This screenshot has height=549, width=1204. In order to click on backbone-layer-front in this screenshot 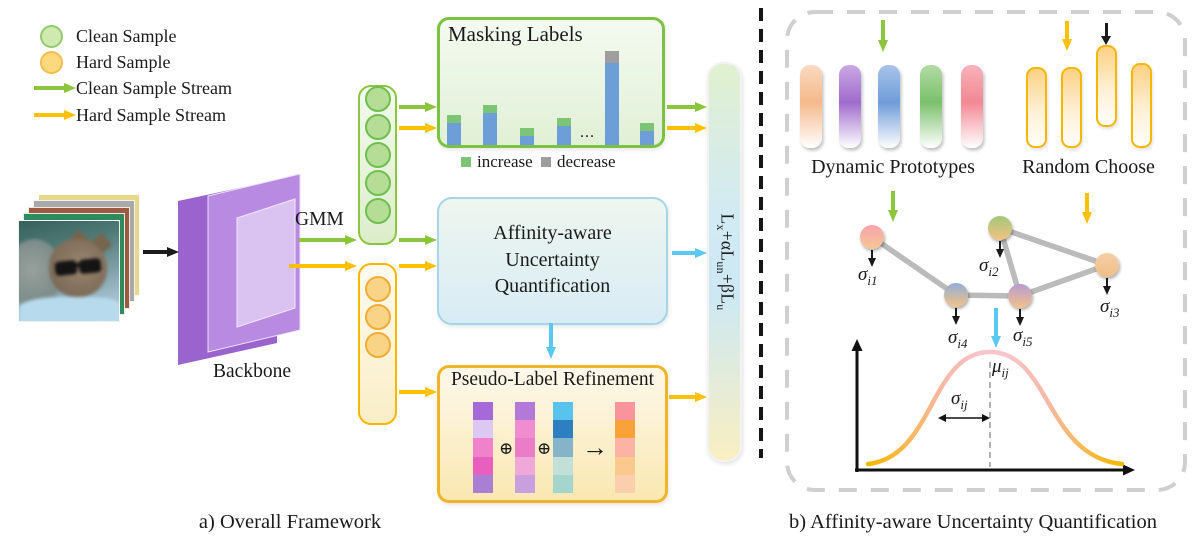, I will do `click(266, 263)`.